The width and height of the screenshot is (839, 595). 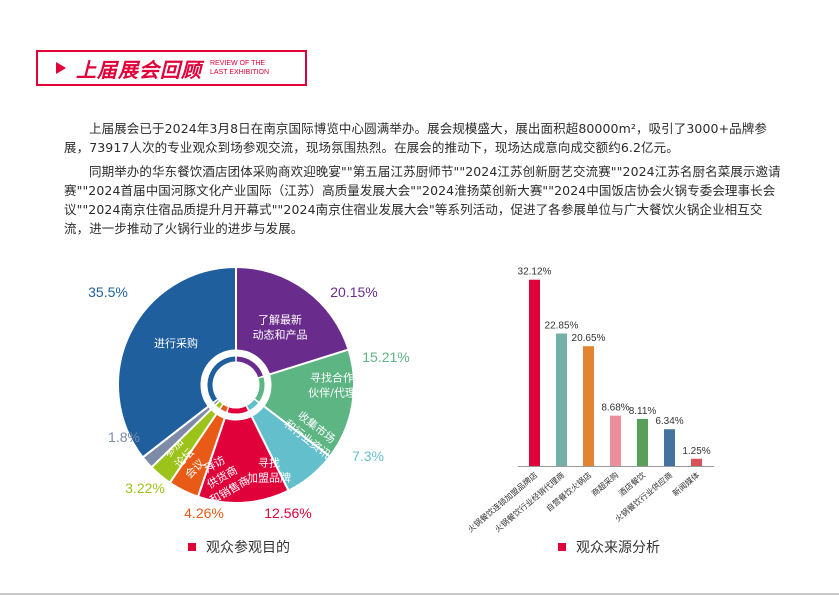 I want to click on bar-chart-title: 观众来源分析, so click(x=618, y=548).